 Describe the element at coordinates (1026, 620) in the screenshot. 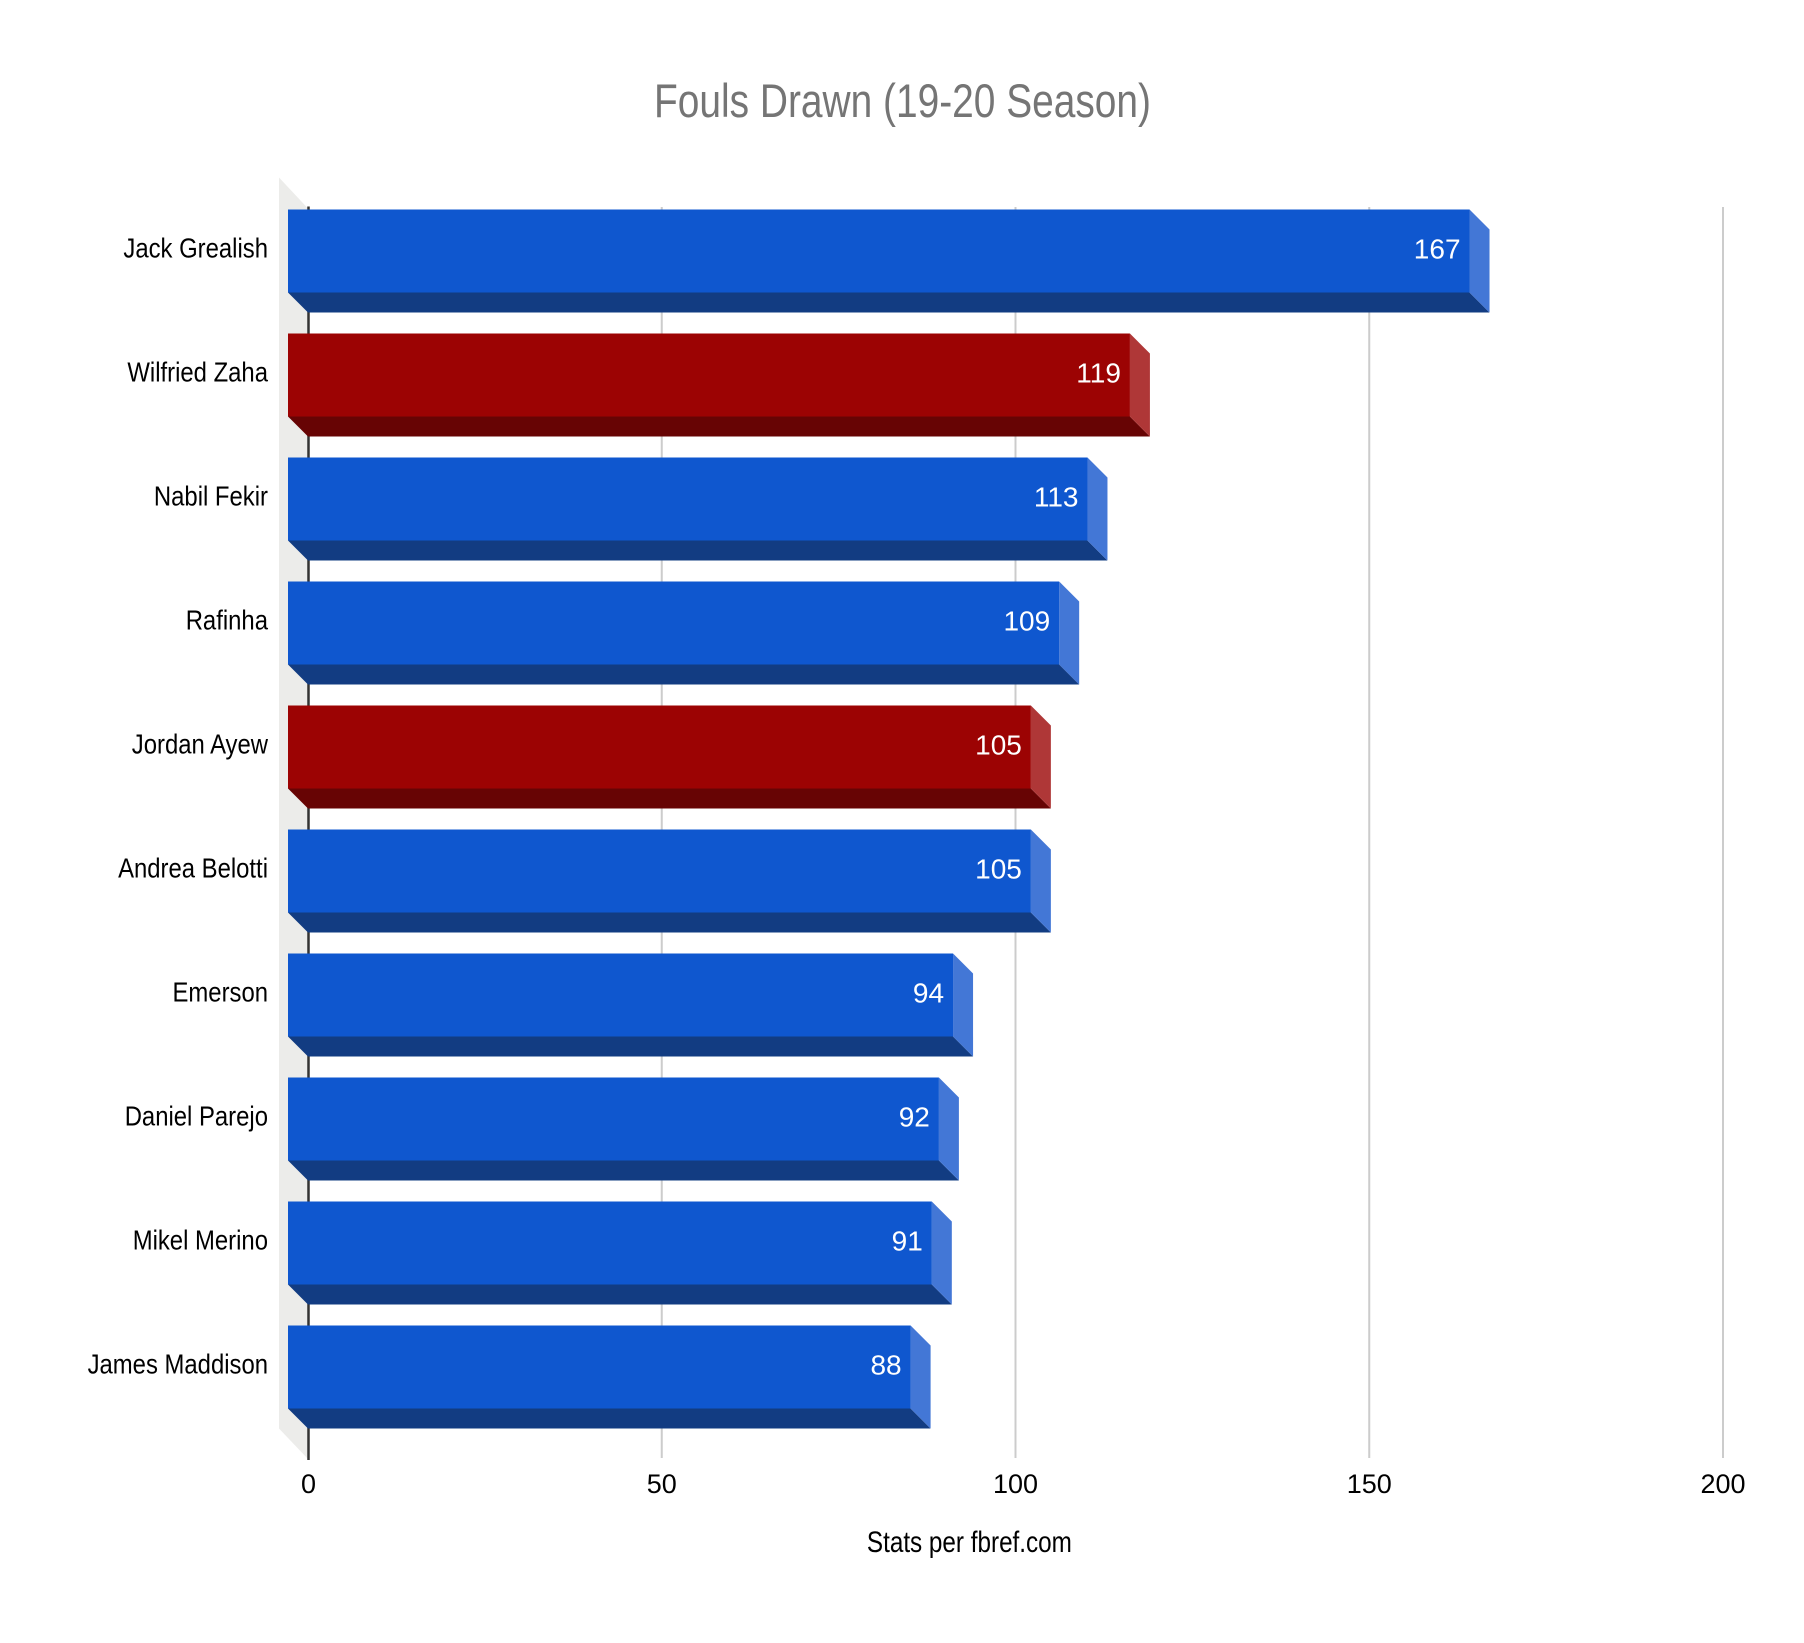

I see `svg-text: 109` at that location.